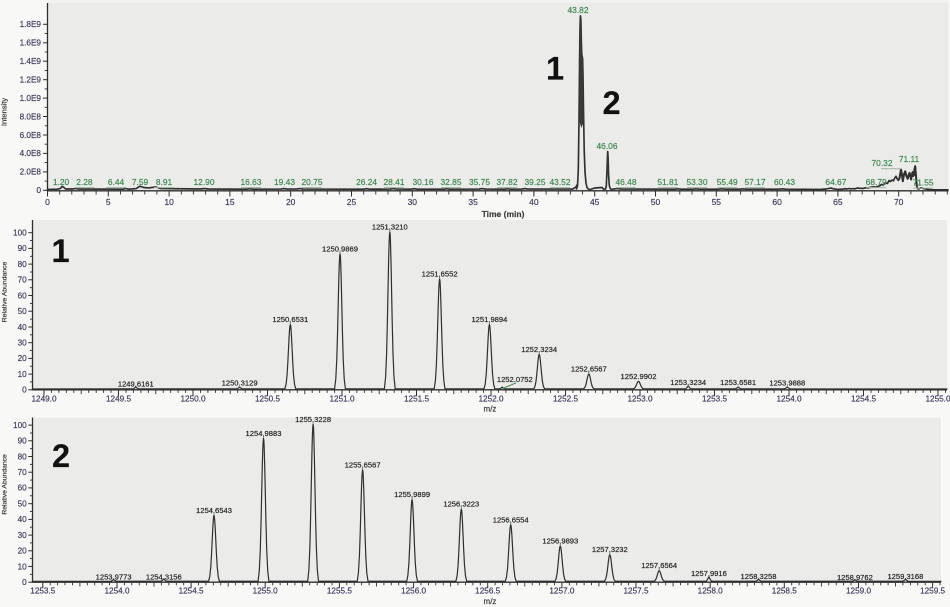 This screenshot has height=607, width=950. What do you see at coordinates (578, 10) in the screenshot?
I see `svg-text: 43.82` at bounding box center [578, 10].